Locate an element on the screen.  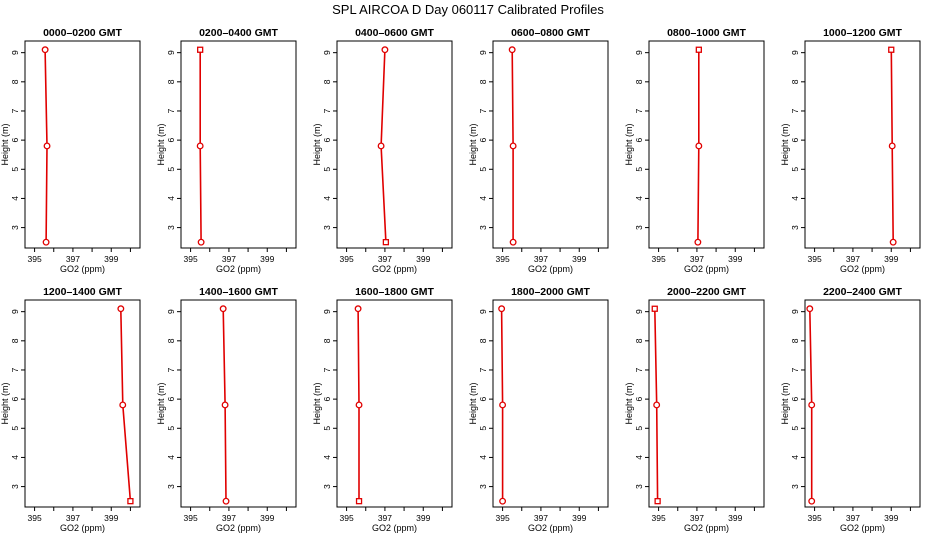
panel-title: 1200–1400 GMT is located at coordinates (82, 292).